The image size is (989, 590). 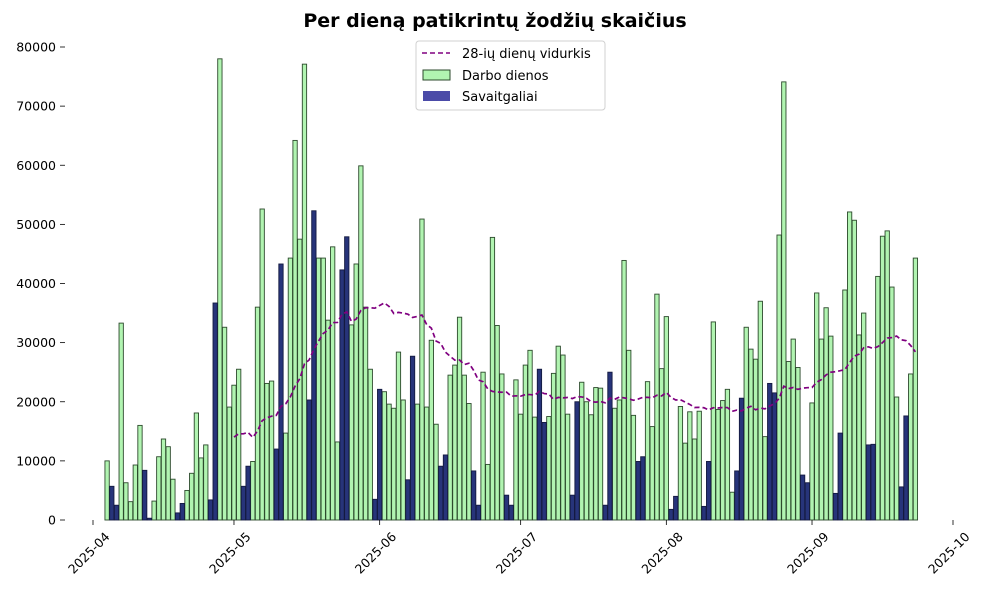 I want to click on x-tick-label: 2025-05, so click(x=230, y=553).